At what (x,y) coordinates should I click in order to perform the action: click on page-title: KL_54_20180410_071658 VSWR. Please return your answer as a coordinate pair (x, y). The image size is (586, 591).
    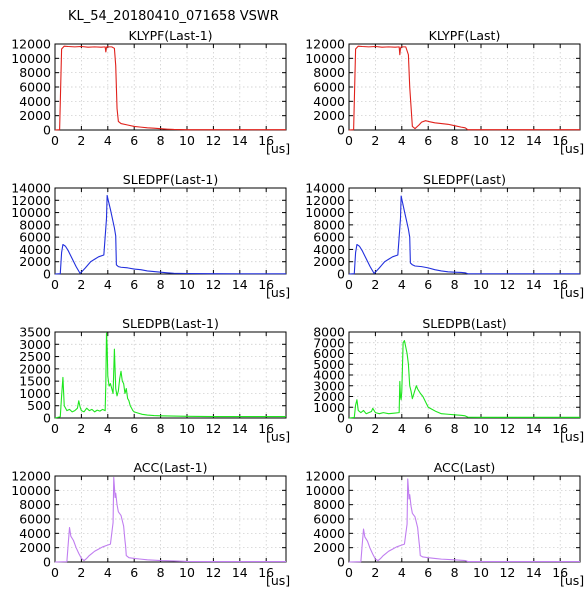
    Looking at the image, I should click on (173, 16).